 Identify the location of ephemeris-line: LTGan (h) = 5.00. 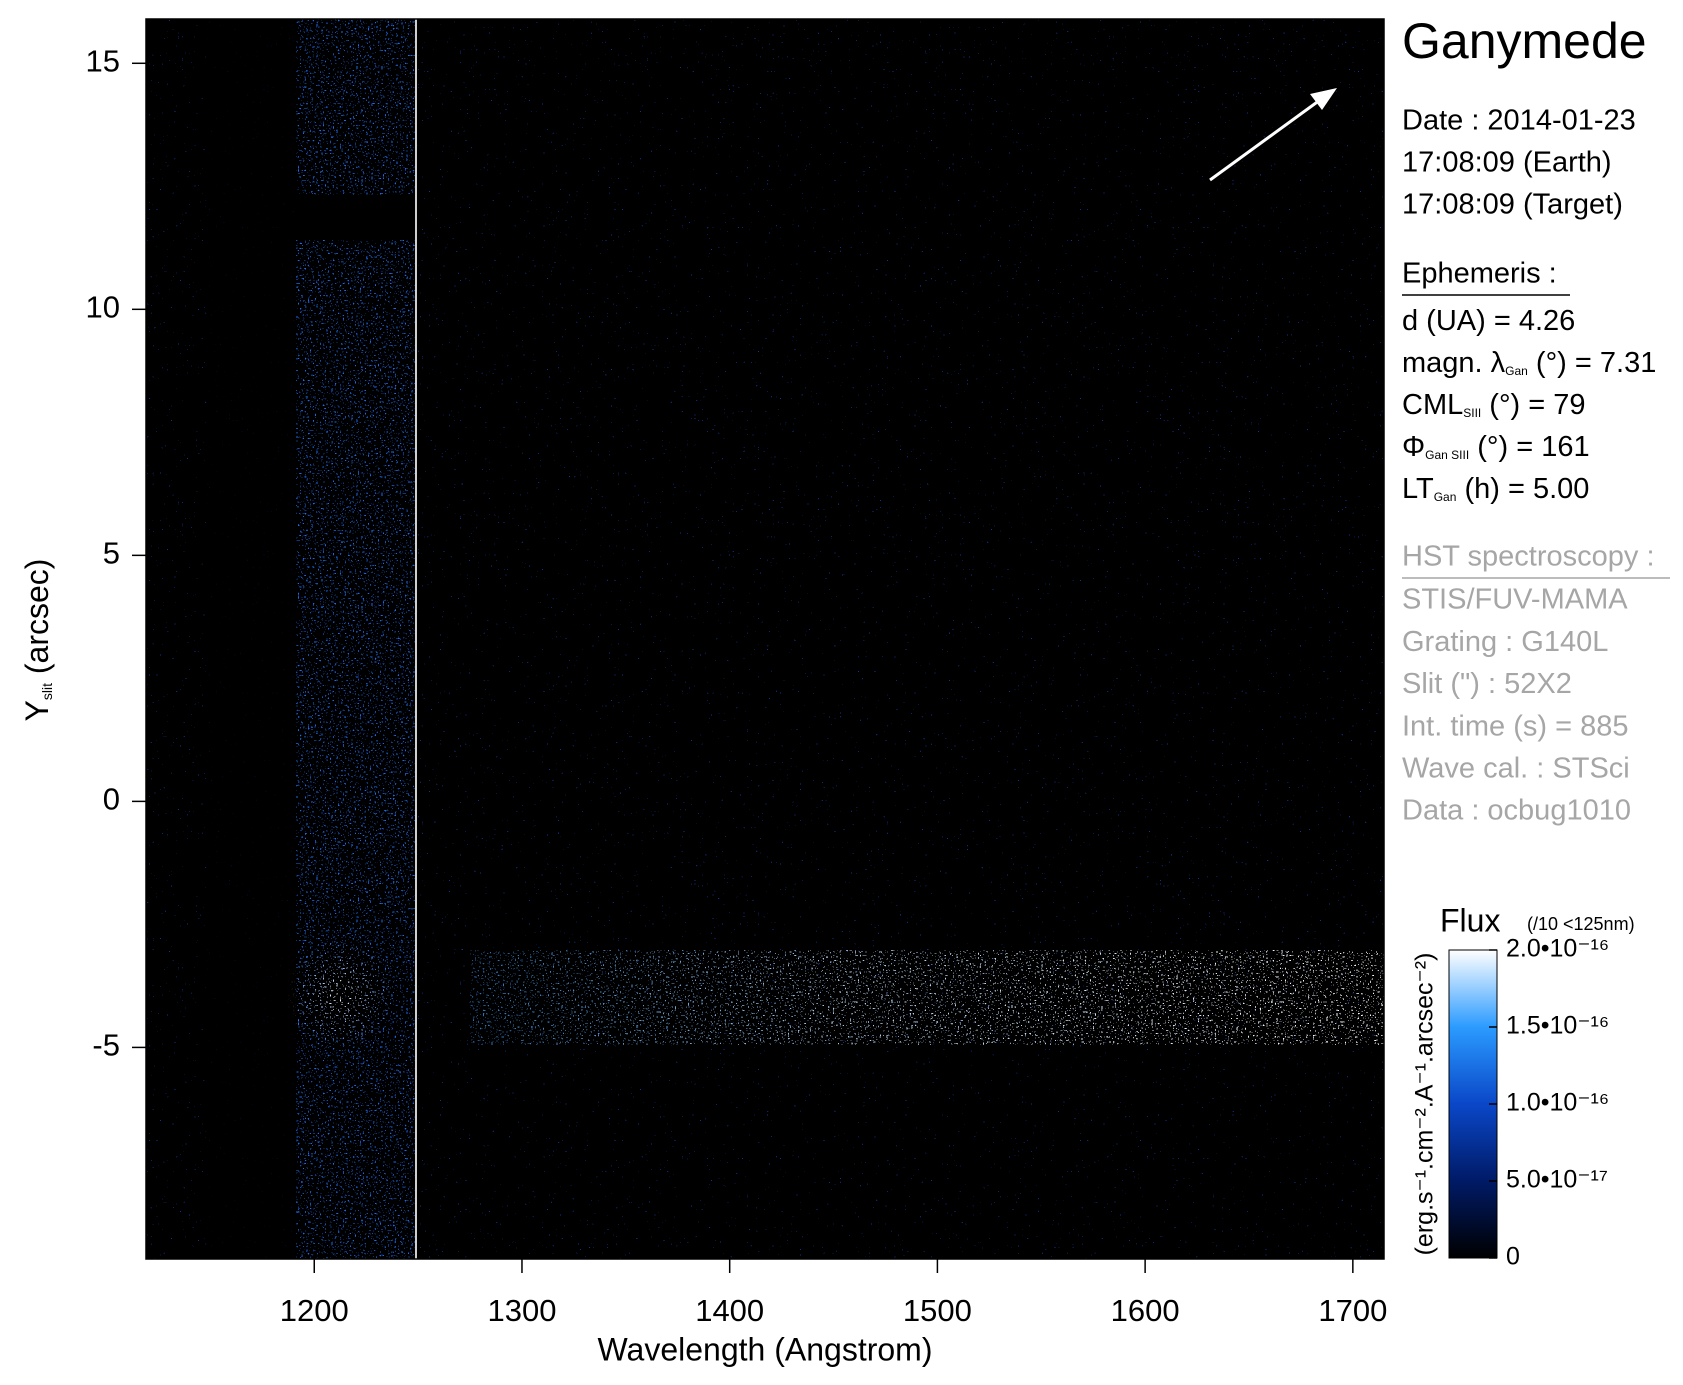
(1495, 489).